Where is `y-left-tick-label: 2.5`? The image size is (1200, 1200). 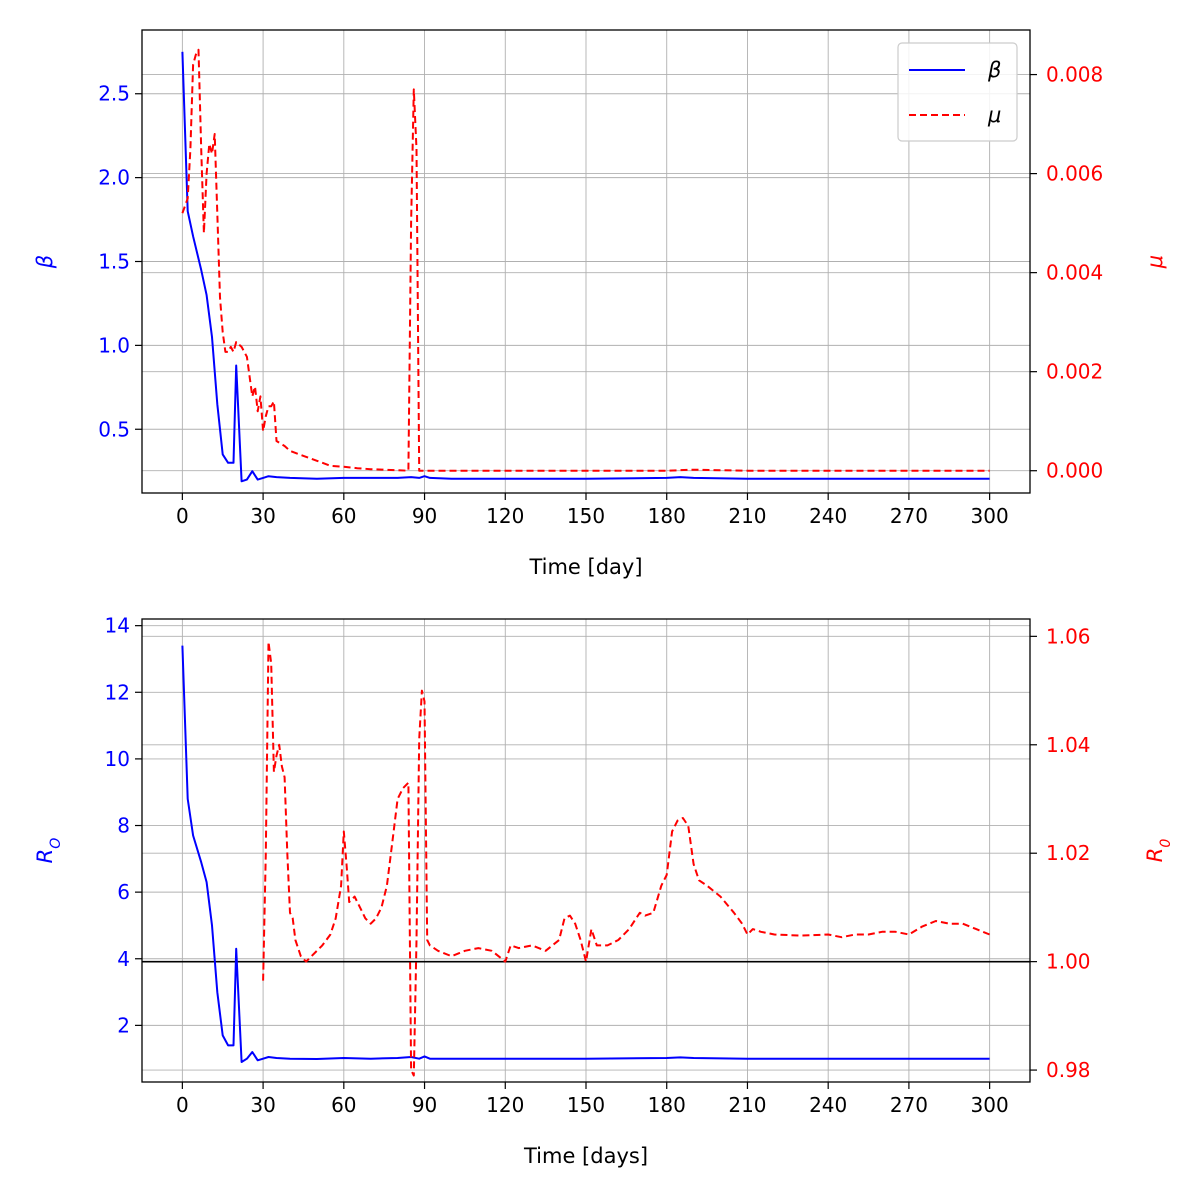
y-left-tick-label: 2.5 is located at coordinates (114, 94).